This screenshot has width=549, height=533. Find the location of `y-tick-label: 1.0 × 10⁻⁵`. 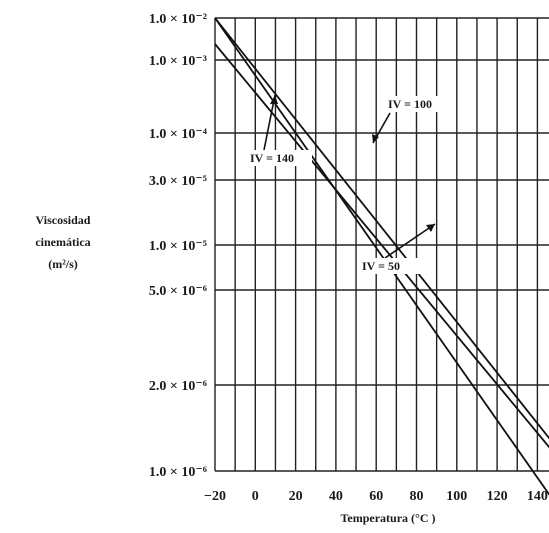

y-tick-label: 1.0 × 10⁻⁵ is located at coordinates (178, 246).